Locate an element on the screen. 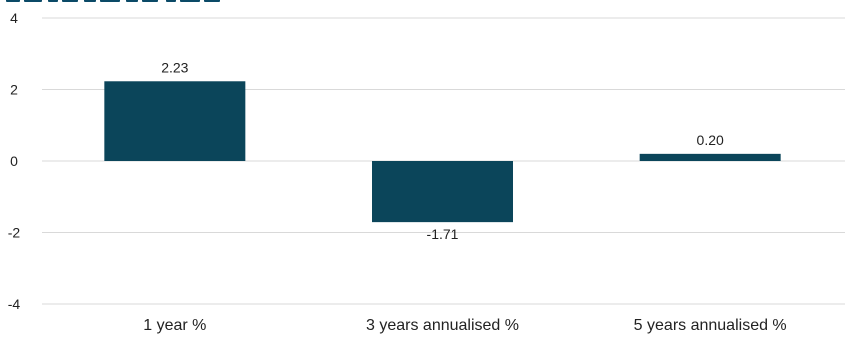  title-fragment is located at coordinates (120, 3).